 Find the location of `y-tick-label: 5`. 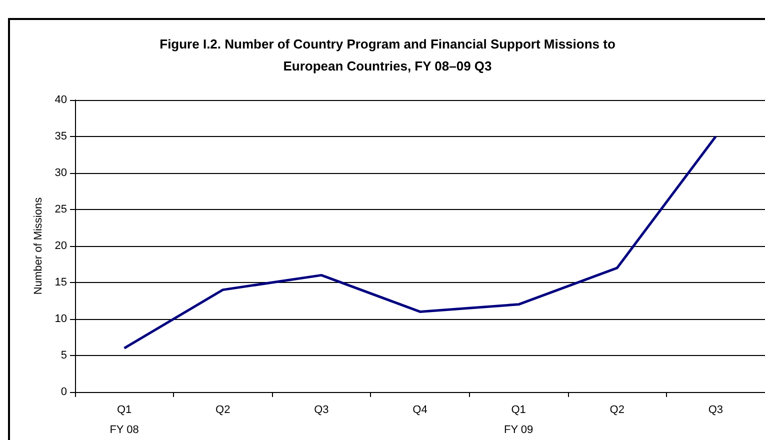

y-tick-label: 5 is located at coordinates (63, 356).